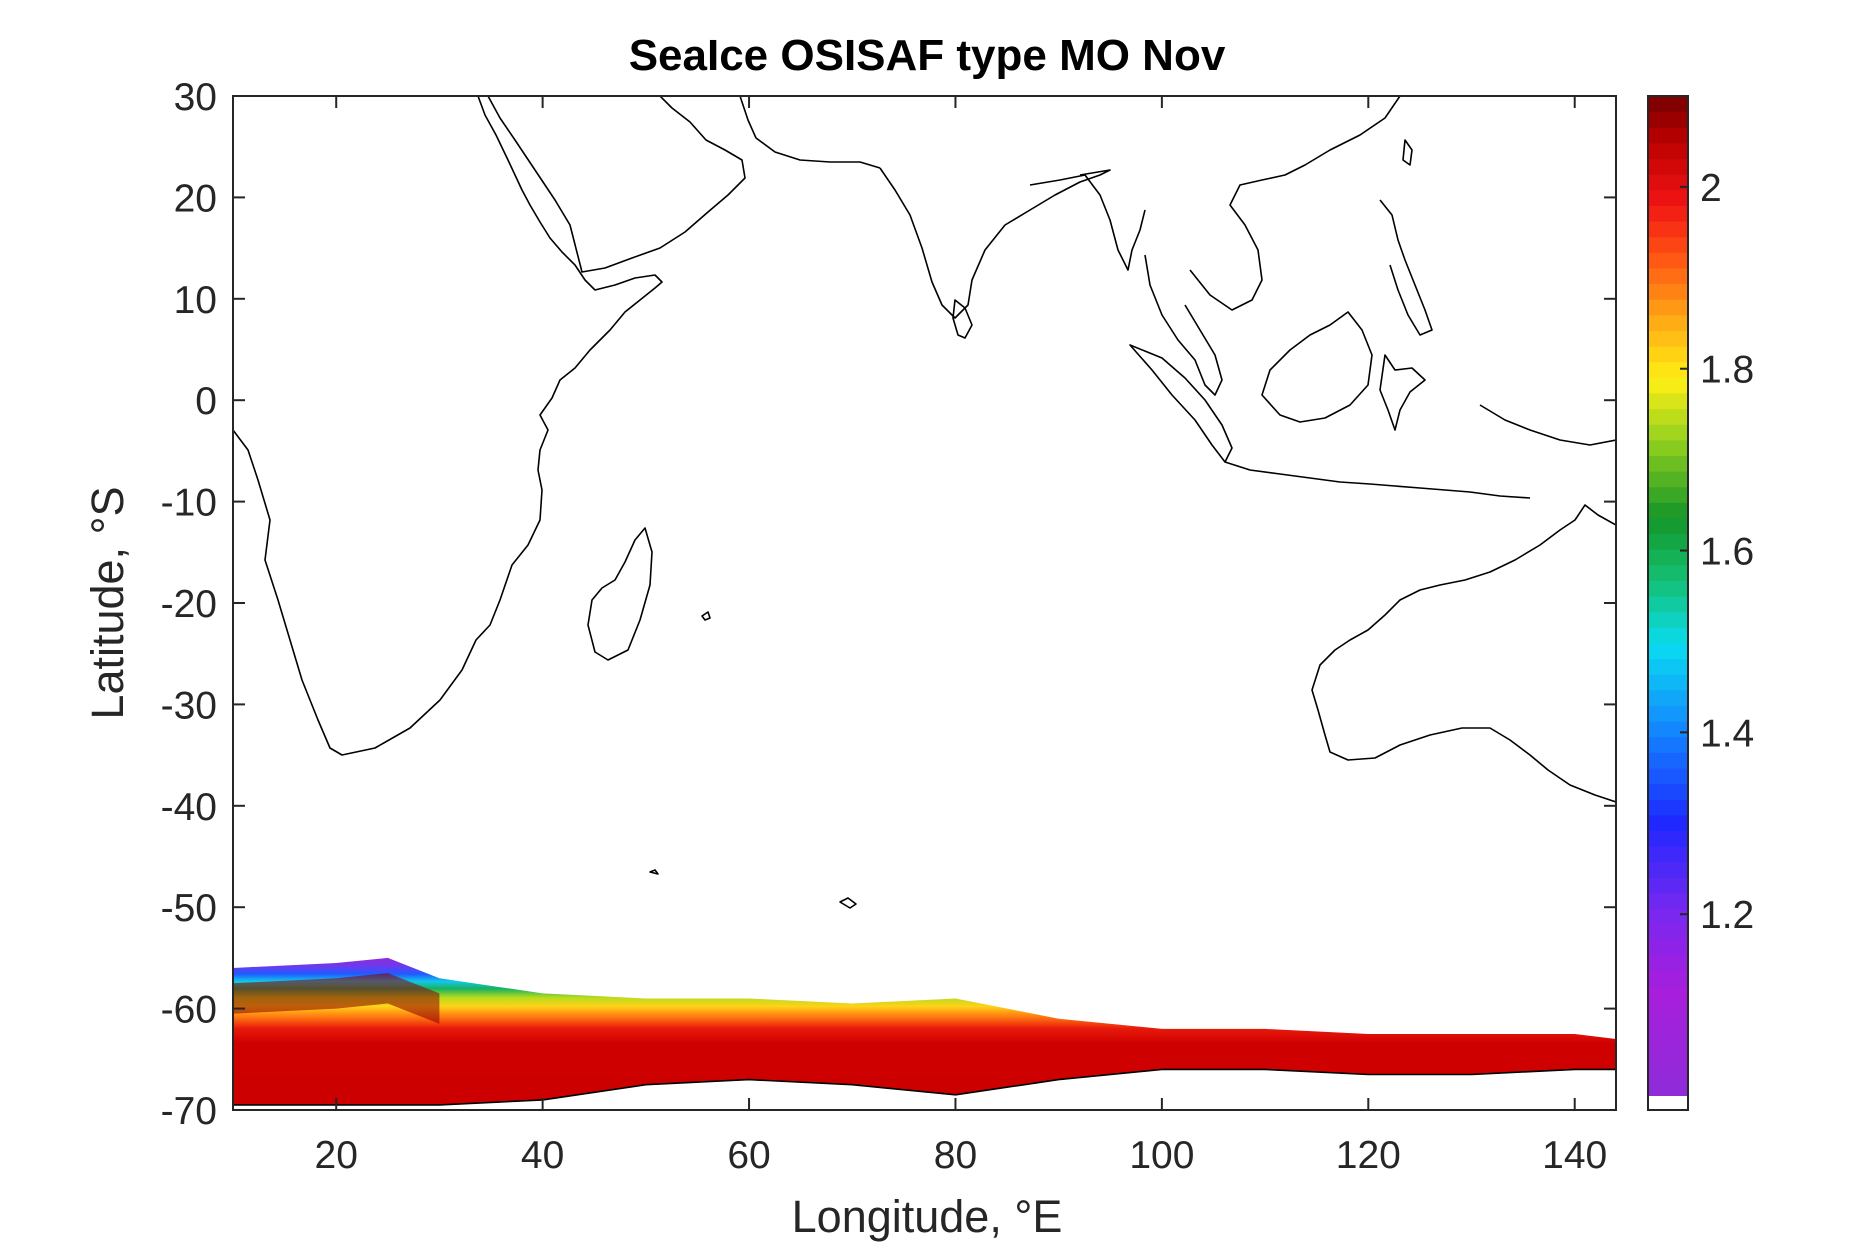 This screenshot has width=1875, height=1250. What do you see at coordinates (195, 198) in the screenshot?
I see `y-tick-label: 20` at bounding box center [195, 198].